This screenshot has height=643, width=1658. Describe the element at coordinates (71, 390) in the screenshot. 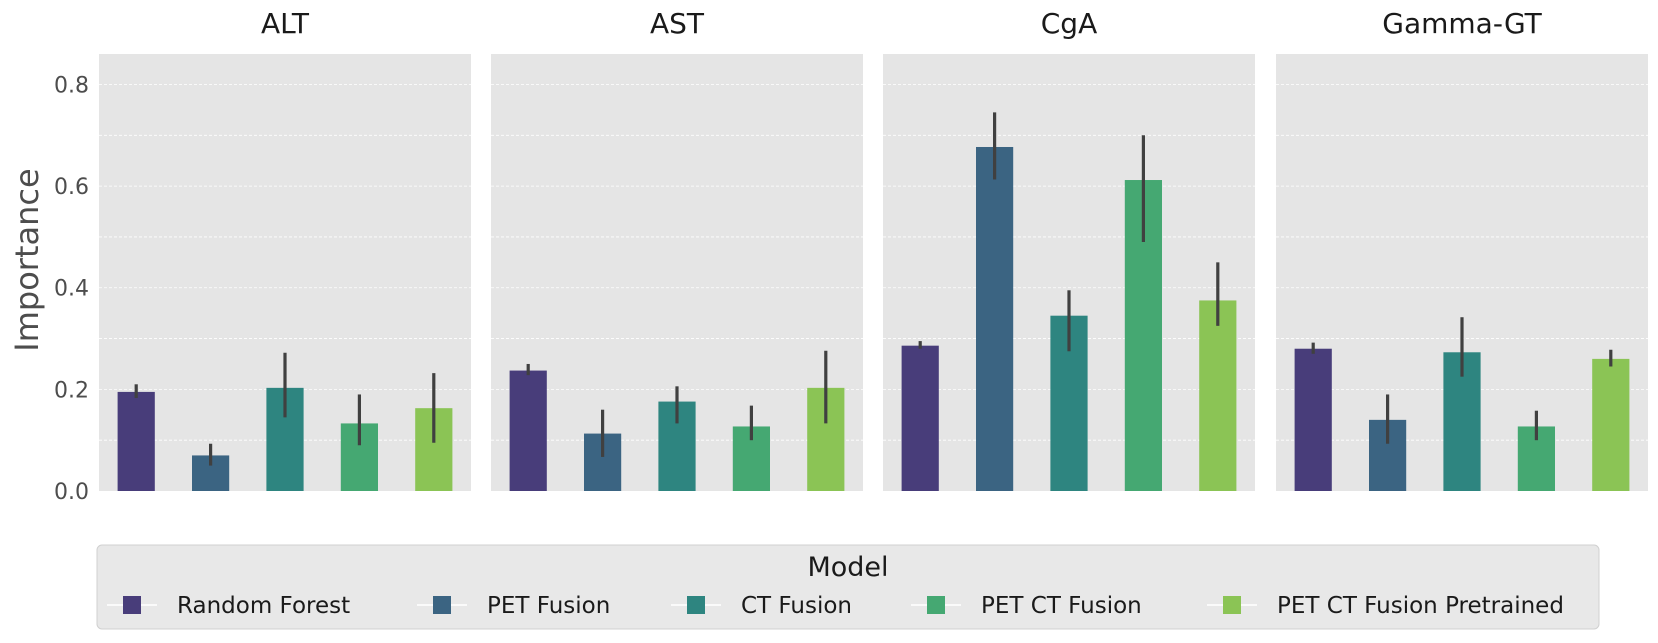

I see `y-tick-label: 0.2` at that location.